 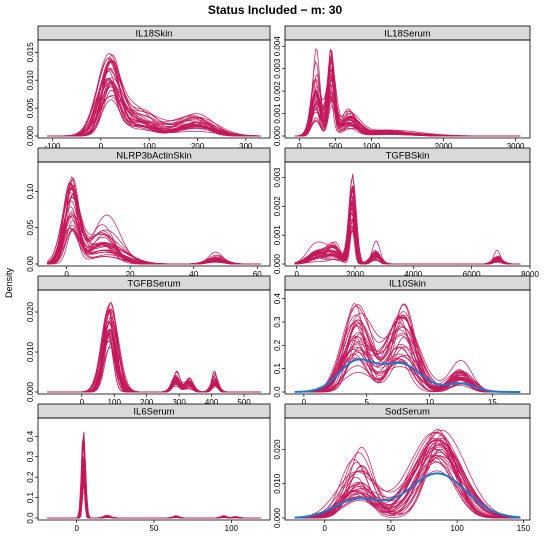 I want to click on x-tick-label: 150, so click(x=524, y=528).